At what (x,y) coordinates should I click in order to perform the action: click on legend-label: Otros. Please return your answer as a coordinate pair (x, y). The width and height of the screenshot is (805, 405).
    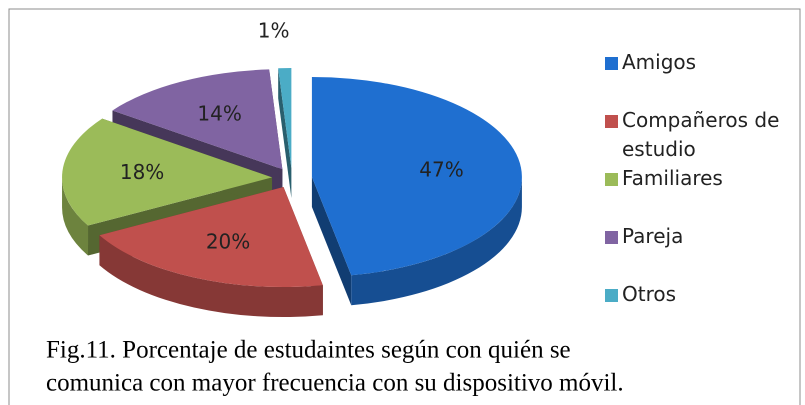
    Looking at the image, I should click on (649, 294).